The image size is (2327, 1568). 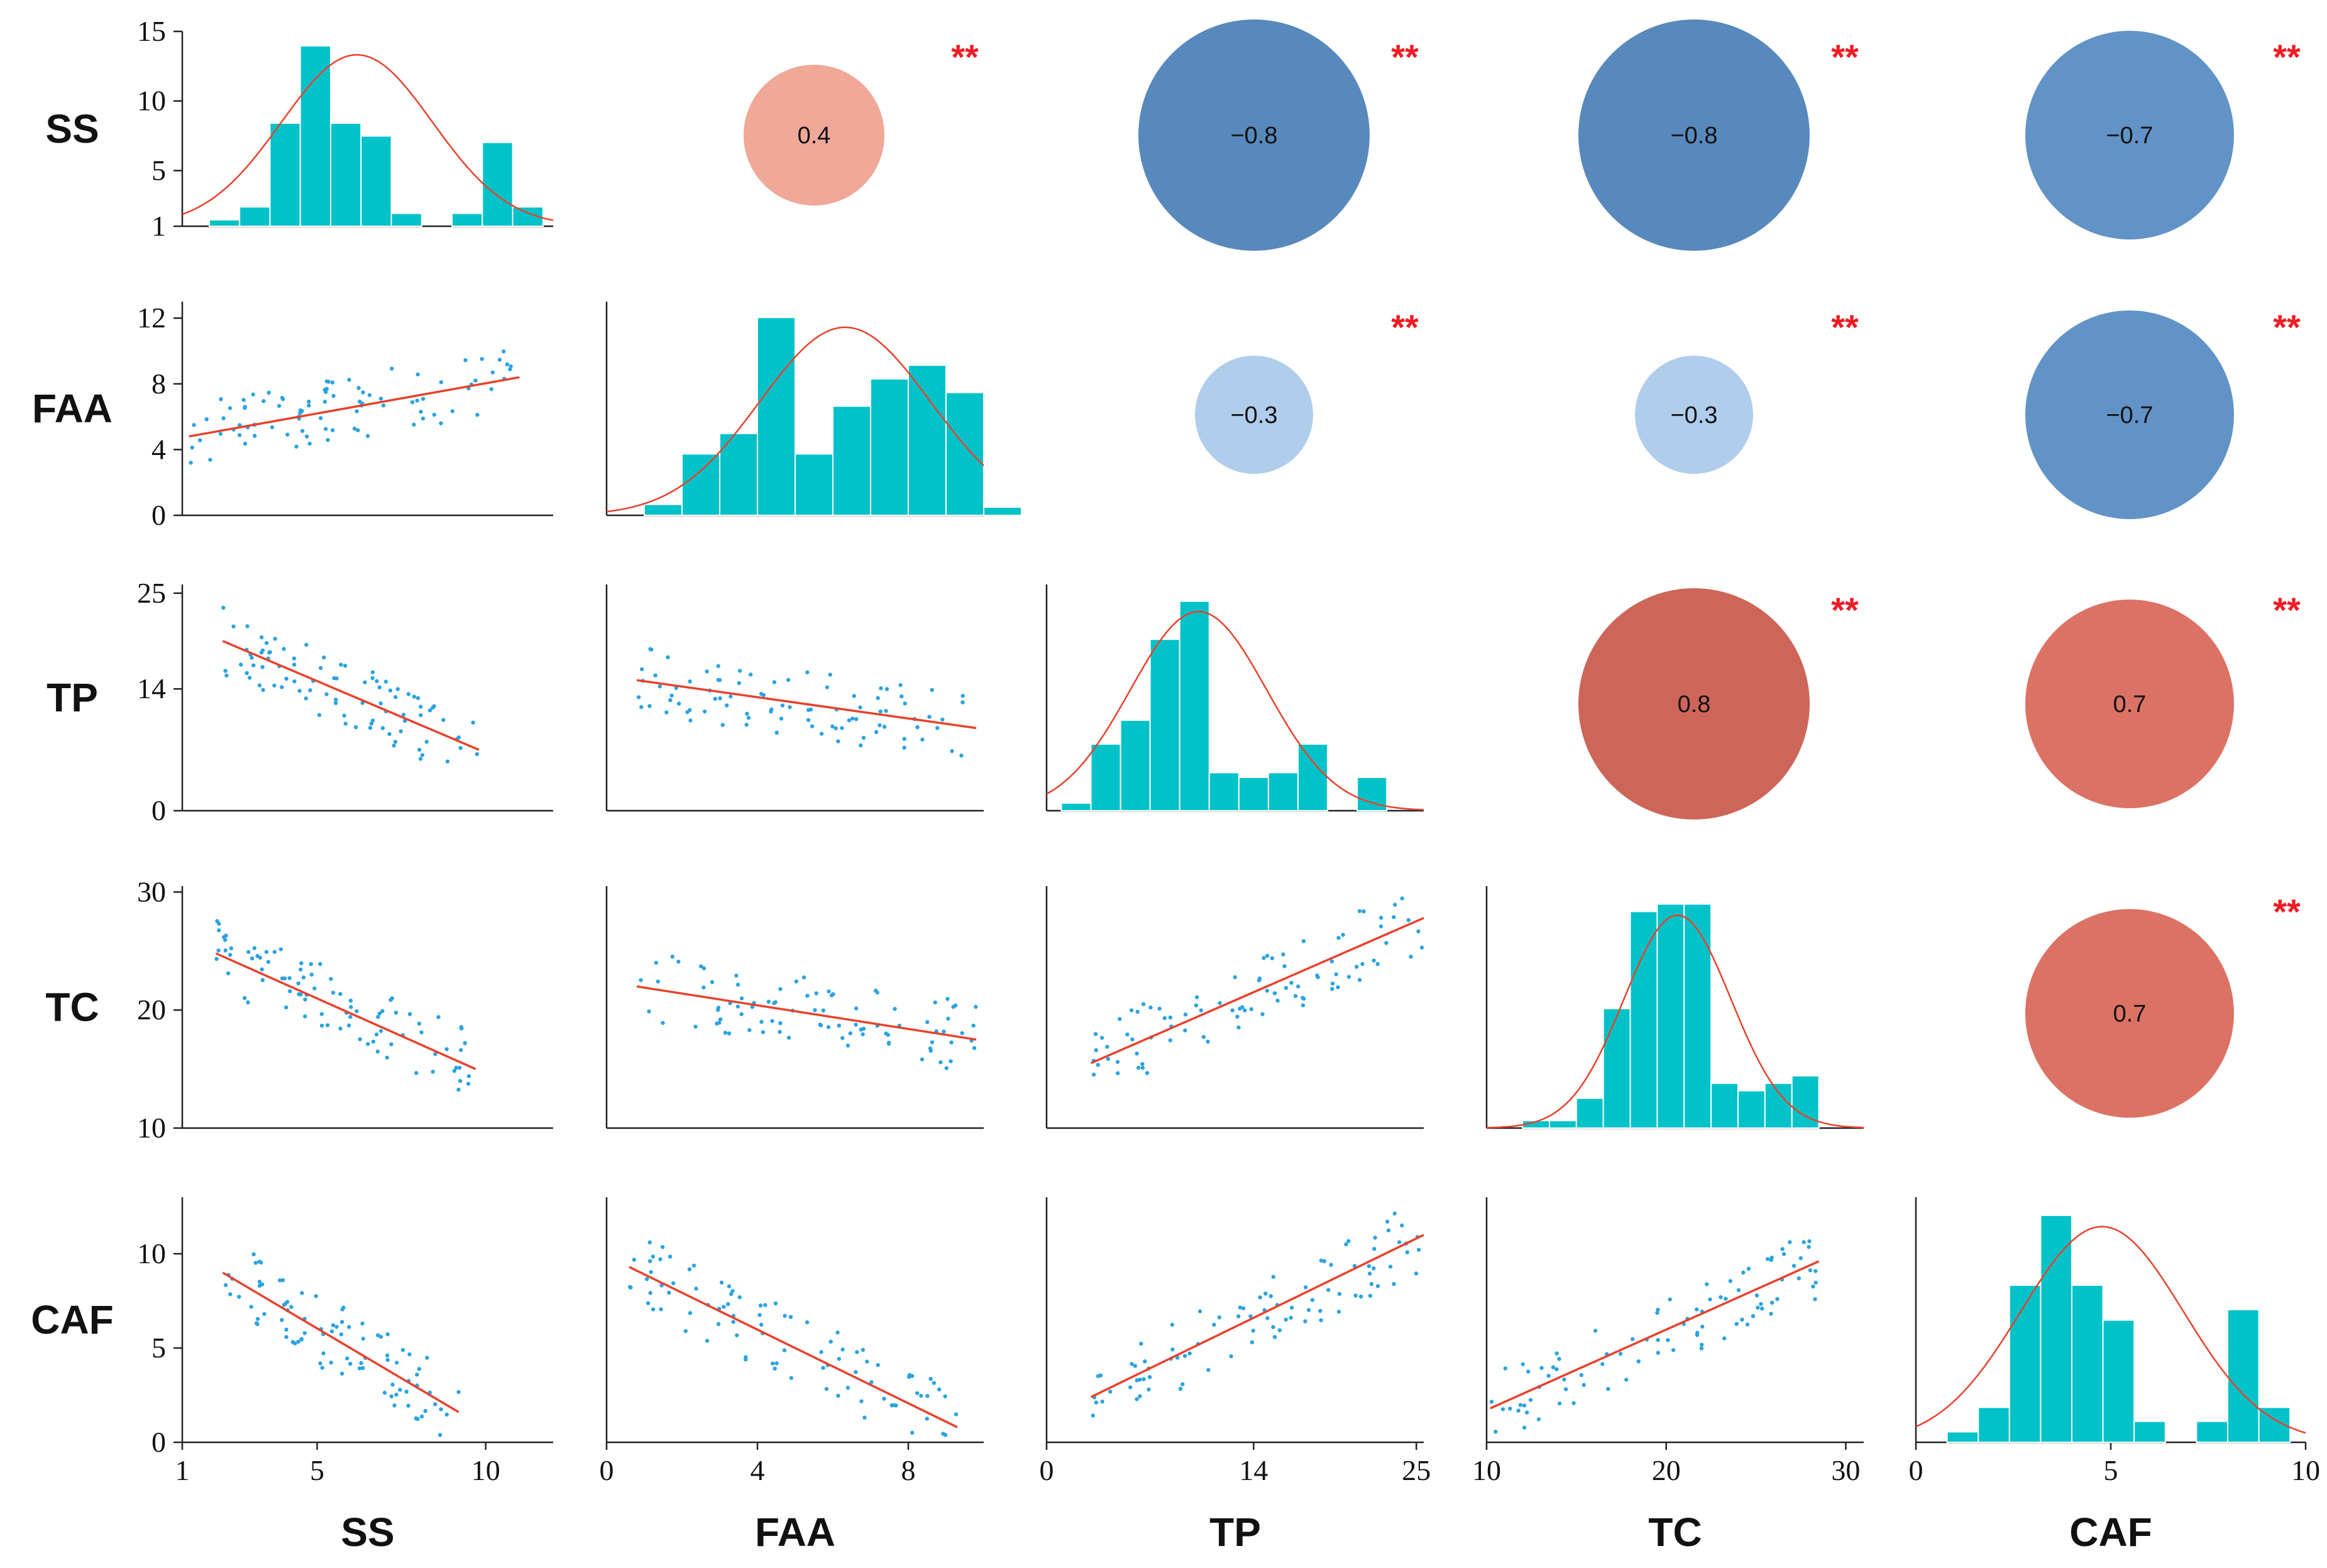 What do you see at coordinates (1416, 1470) in the screenshot?
I see `x-tick-label: 25` at bounding box center [1416, 1470].